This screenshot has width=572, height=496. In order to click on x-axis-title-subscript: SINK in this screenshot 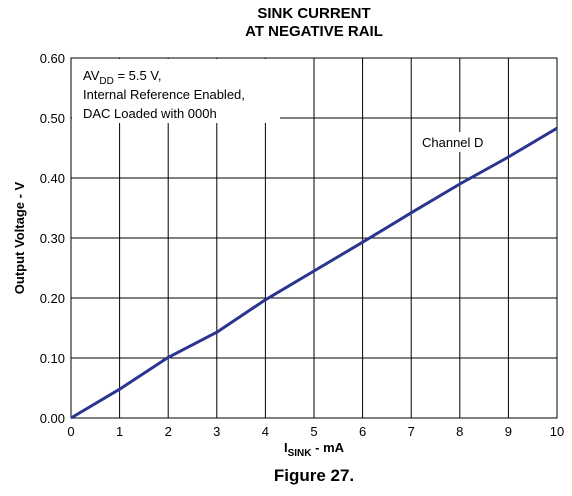, I will do `click(300, 453)`.